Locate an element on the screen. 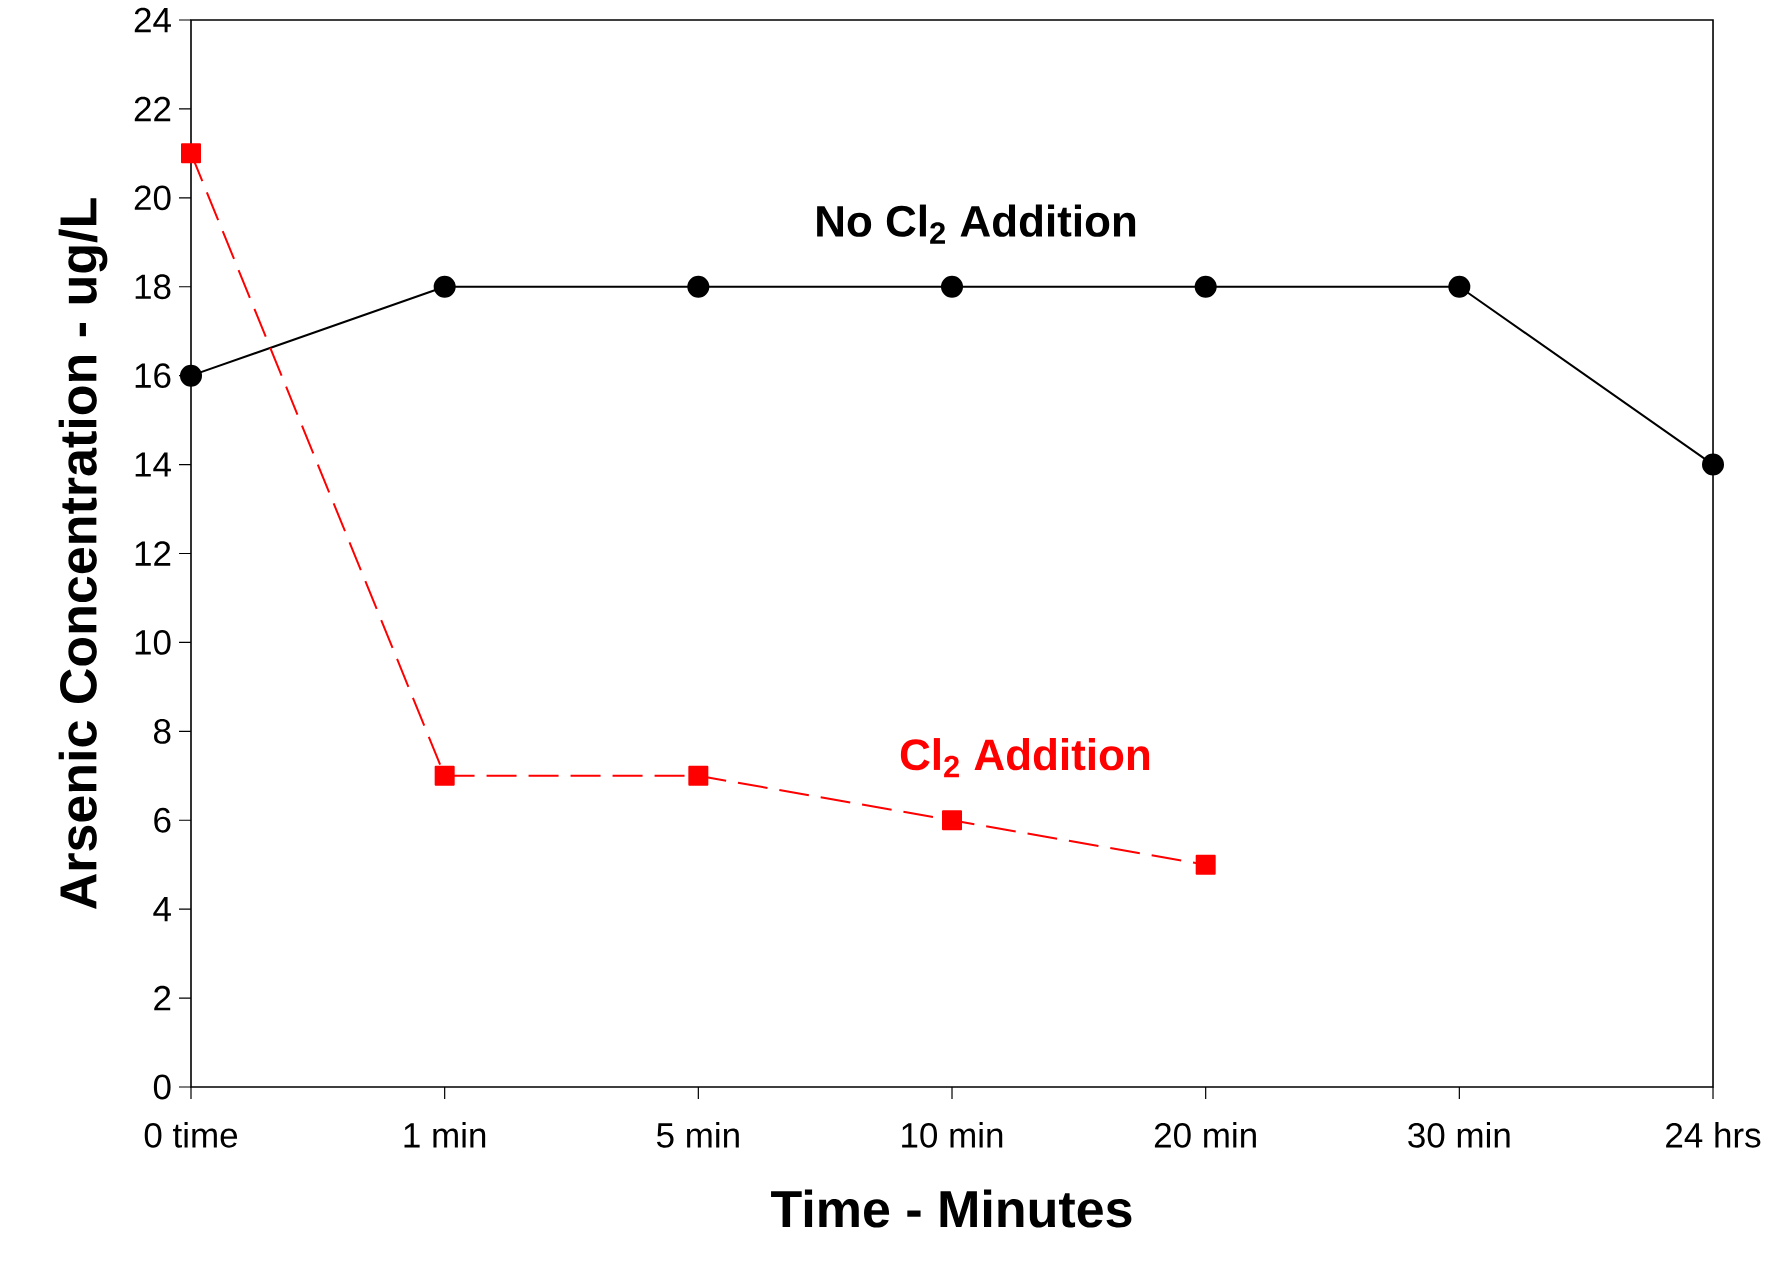 This screenshot has width=1773, height=1269. y-axis-title: Arsenic Concentration - ug/L is located at coordinates (83, 554).